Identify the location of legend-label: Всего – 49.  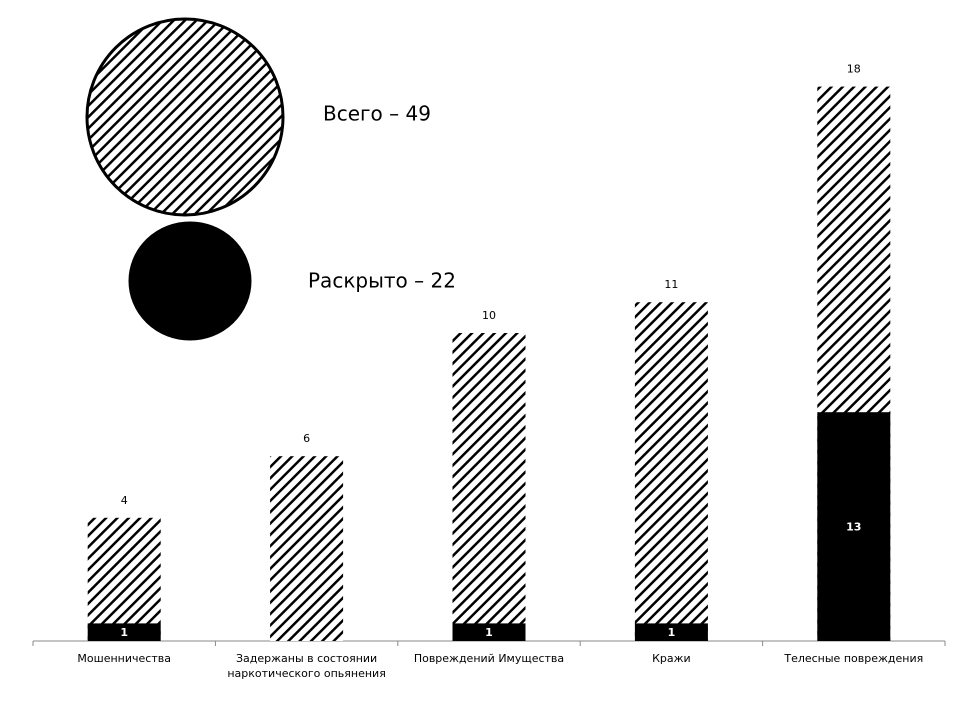
(377, 114).